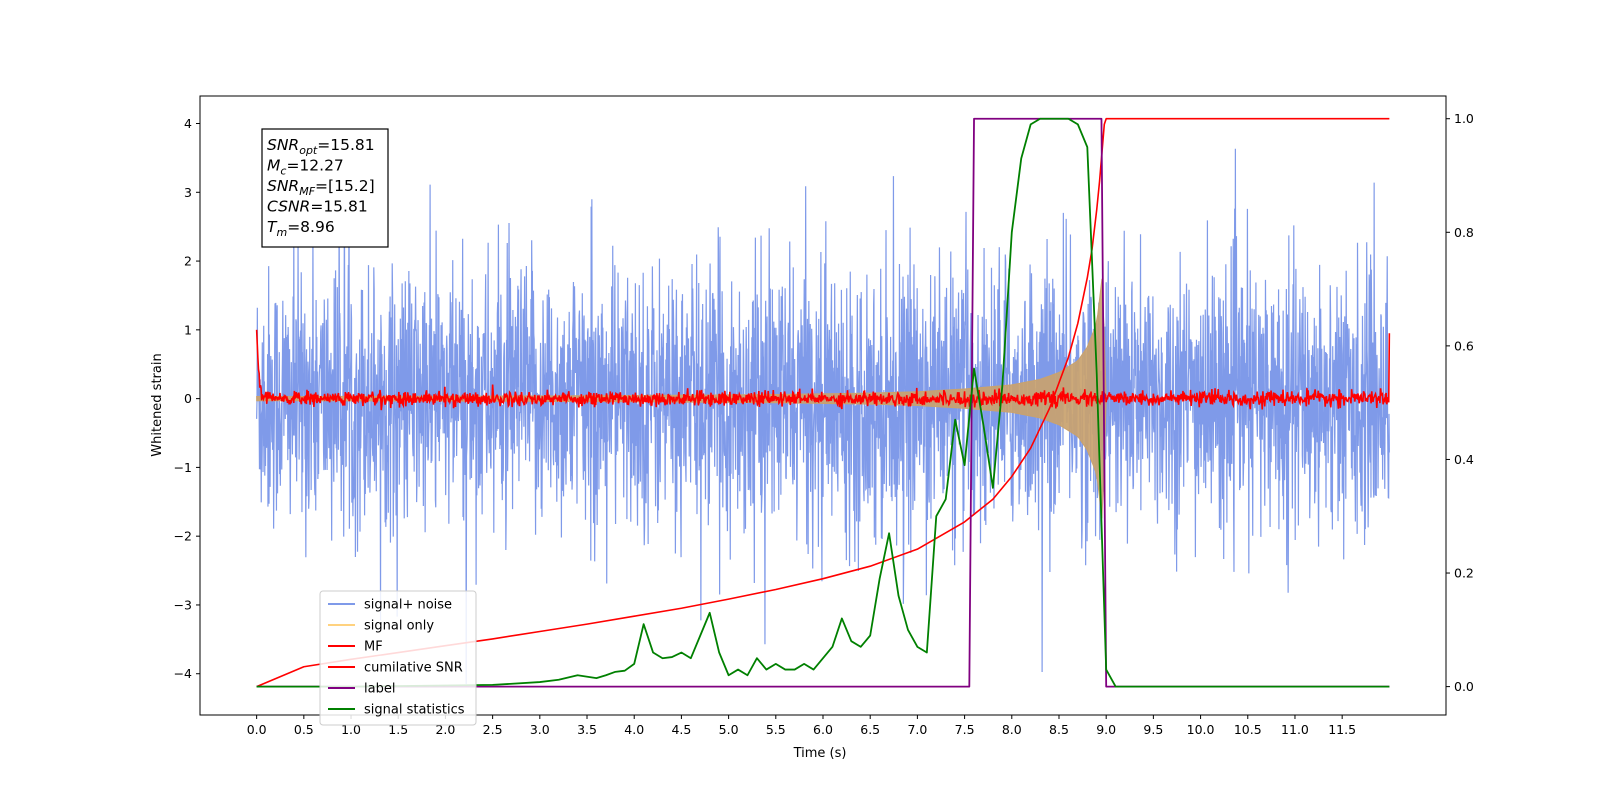  I want to click on x-tick-label: 3.5, so click(587, 729).